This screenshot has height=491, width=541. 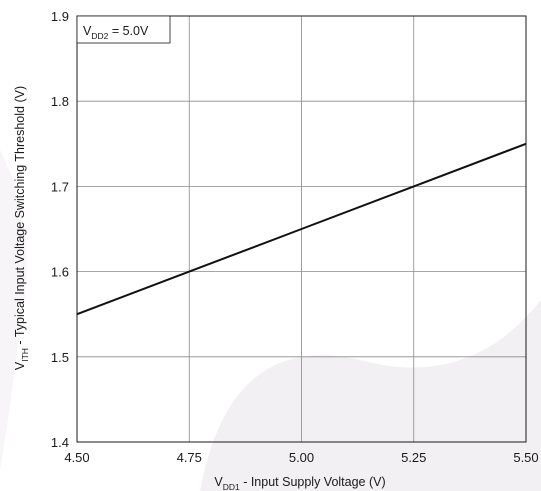 I want to click on x-tick-labels: 4.50 4.75 5.00 5.25 5.50, so click(x=301, y=457).